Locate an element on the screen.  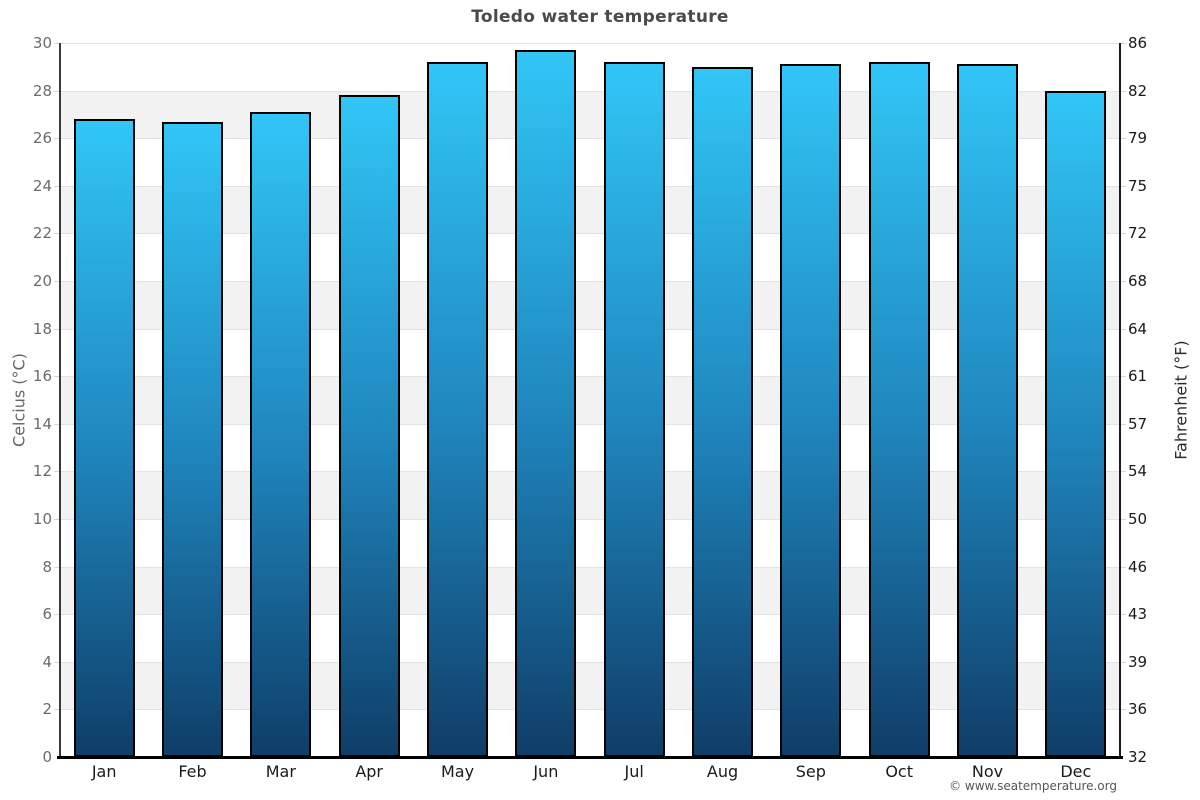
y-tick-label-celsius-26: 26 is located at coordinates (42, 138).